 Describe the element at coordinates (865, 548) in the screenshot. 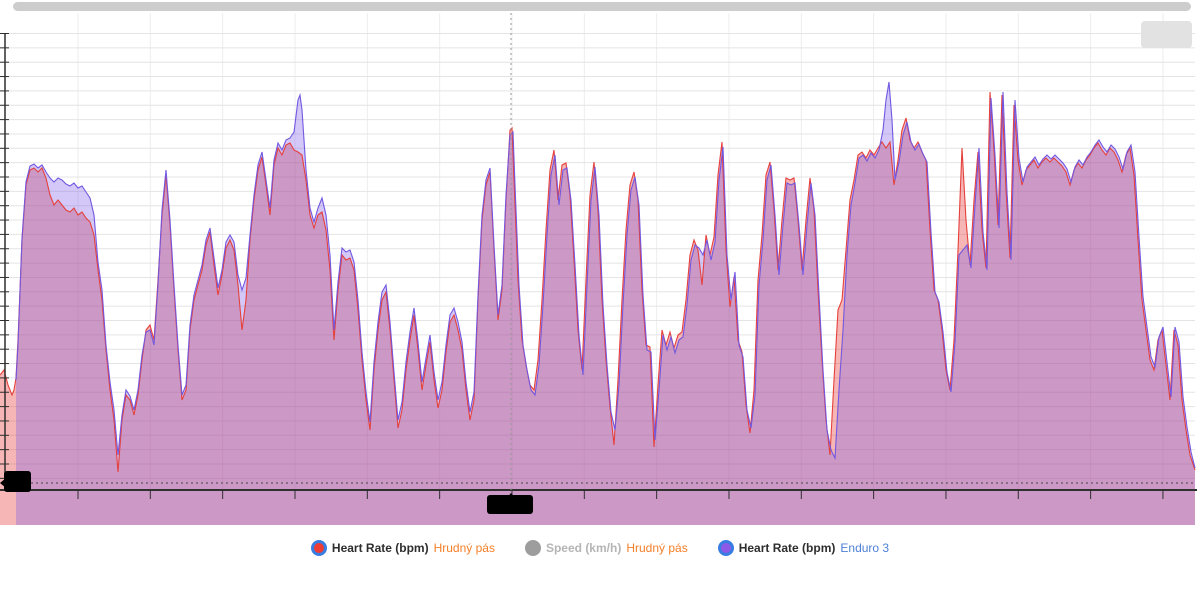

I see `legend-device-label: Enduro 3` at that location.